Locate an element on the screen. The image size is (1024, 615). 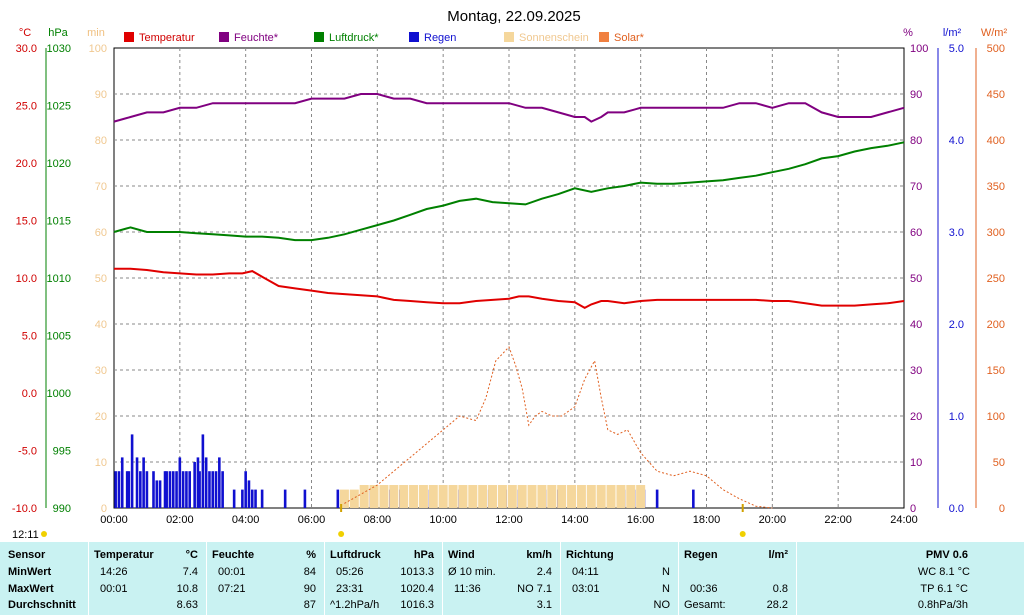
temperature-tick-label: 25.0 is located at coordinates (26, 107).